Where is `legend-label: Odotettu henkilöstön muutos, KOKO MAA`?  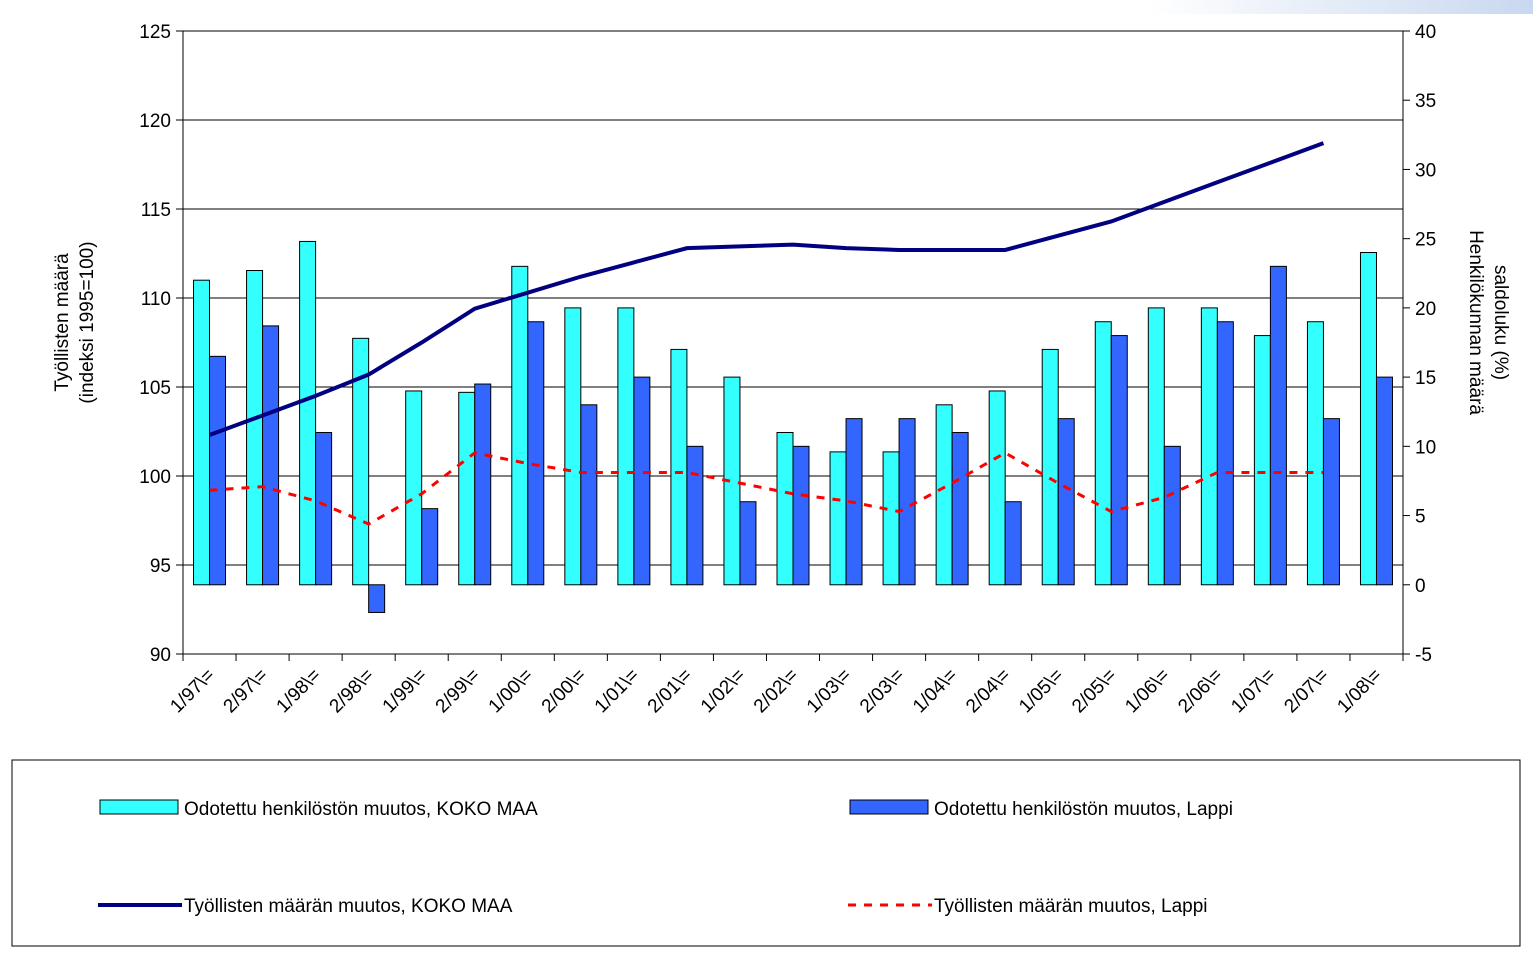 legend-label: Odotettu henkilöstön muutos, KOKO MAA is located at coordinates (361, 809).